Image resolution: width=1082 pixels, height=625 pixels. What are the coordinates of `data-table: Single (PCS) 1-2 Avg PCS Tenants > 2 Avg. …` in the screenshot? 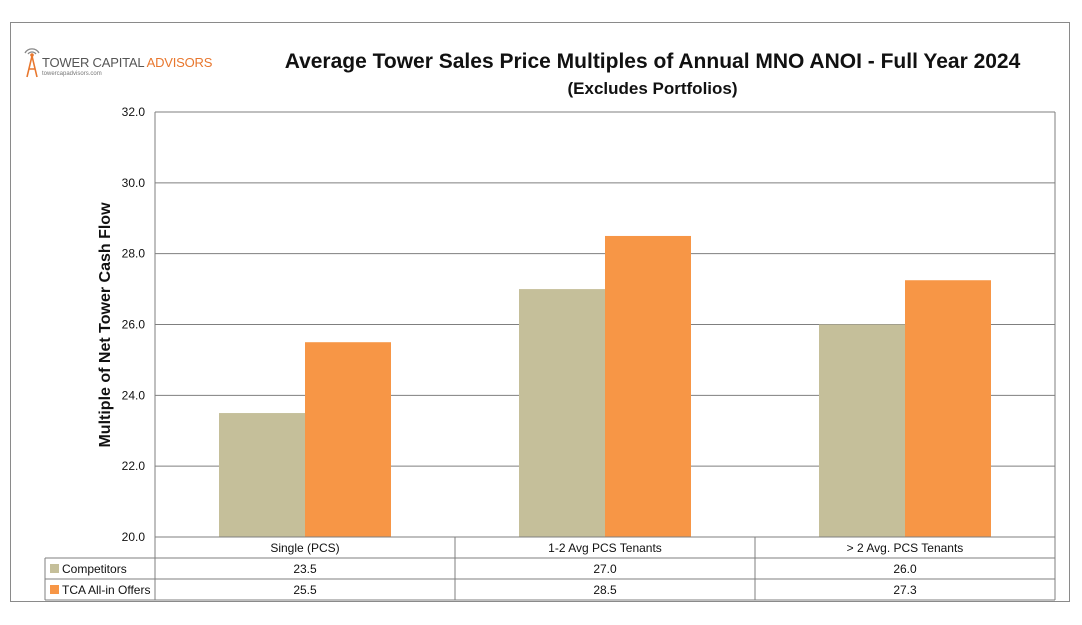 It's located at (550, 568).